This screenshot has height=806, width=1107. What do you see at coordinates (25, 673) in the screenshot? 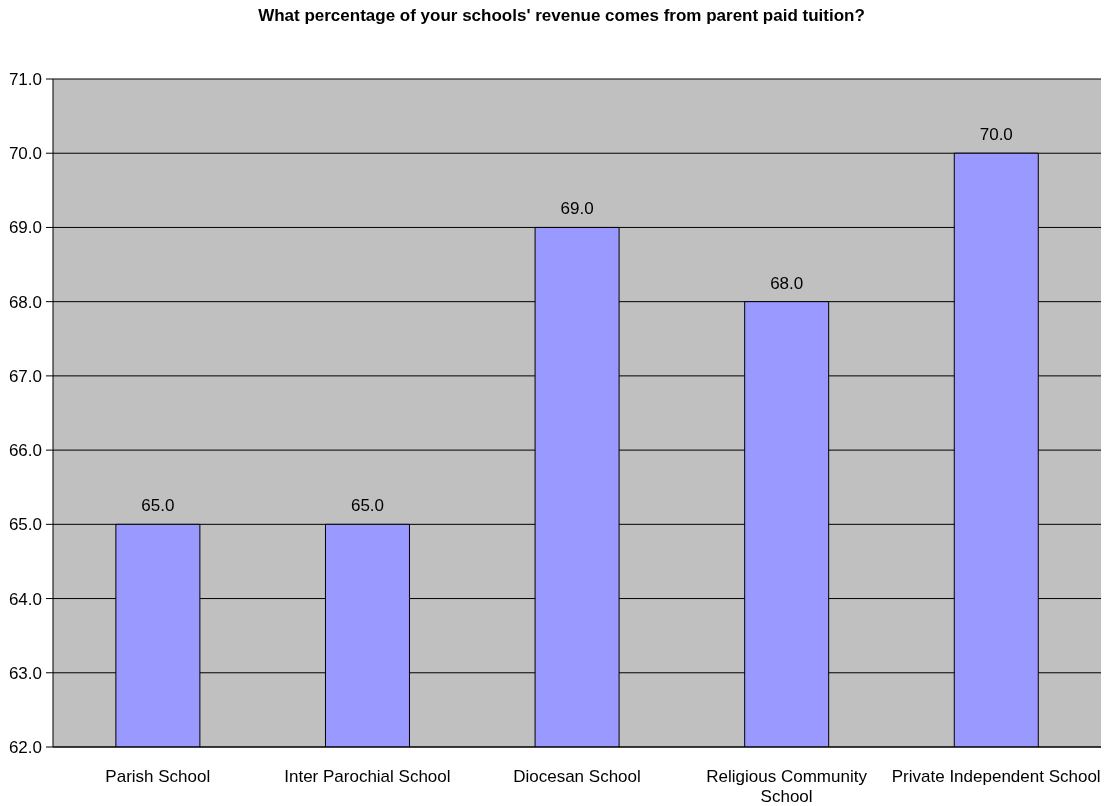
I see `y-tick-label: 63.0` at bounding box center [25, 673].